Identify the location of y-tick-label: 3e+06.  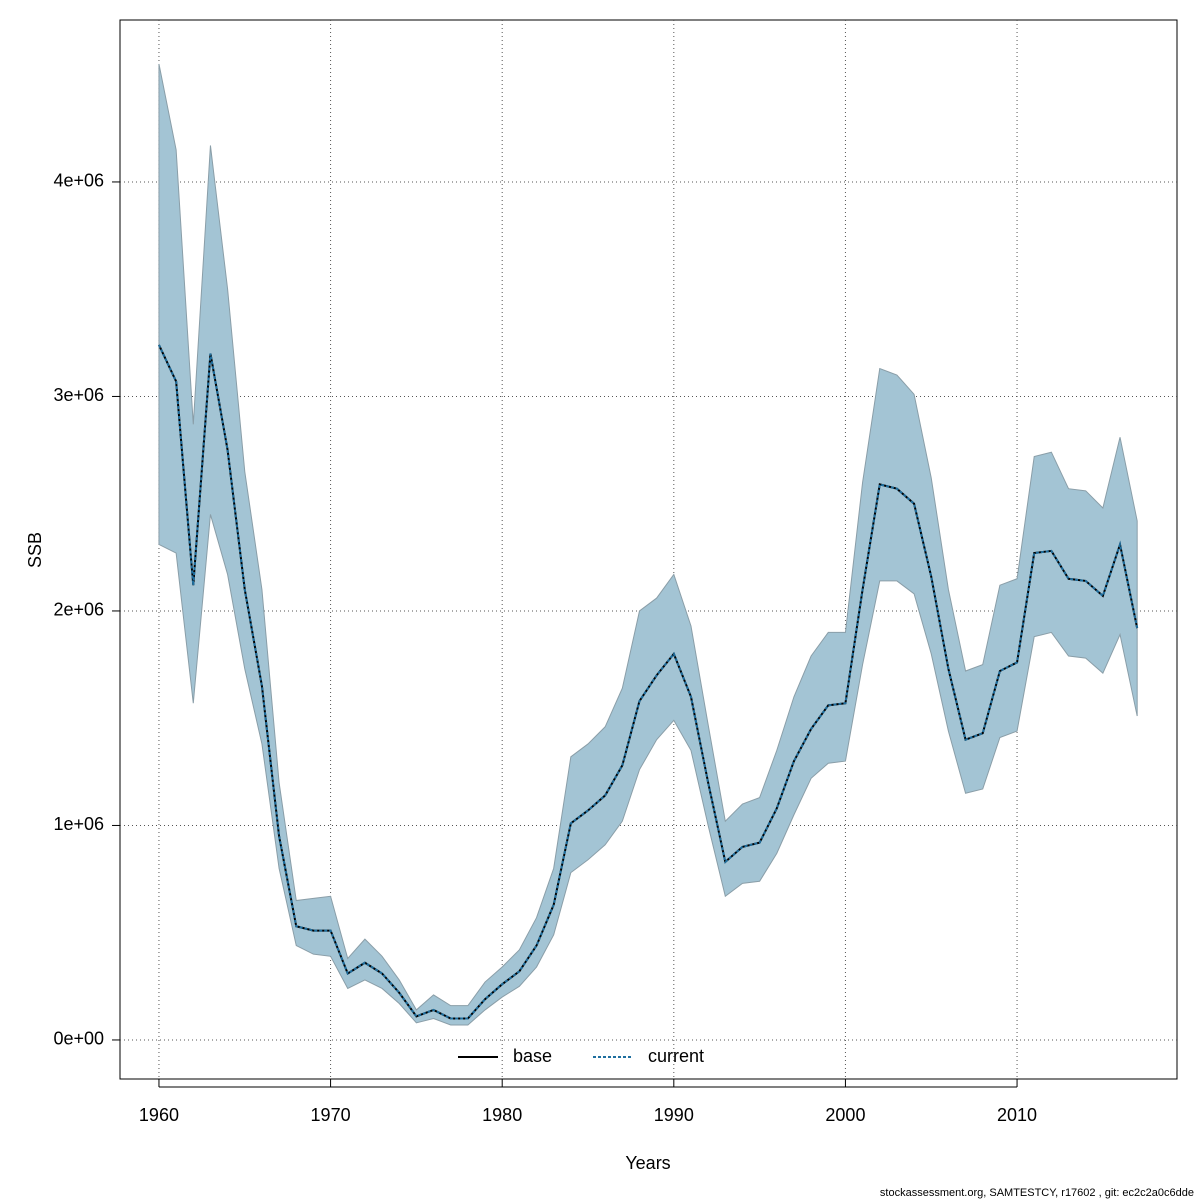
(78, 395).